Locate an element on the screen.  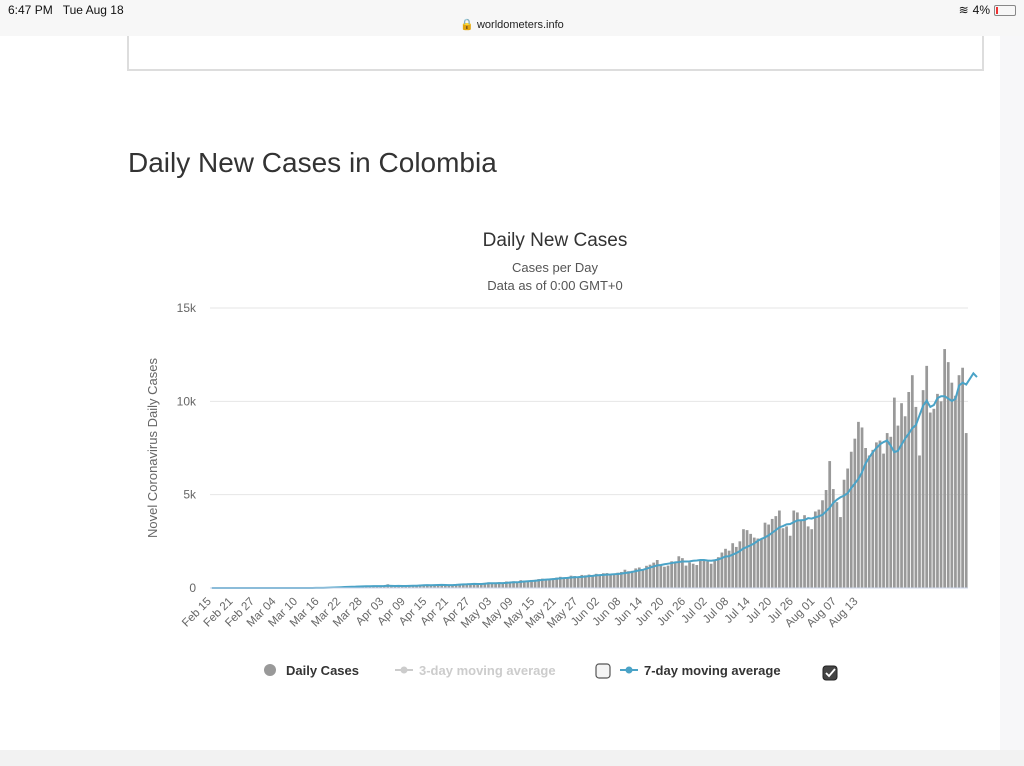
y-tick-label: 5k is located at coordinates (190, 495).